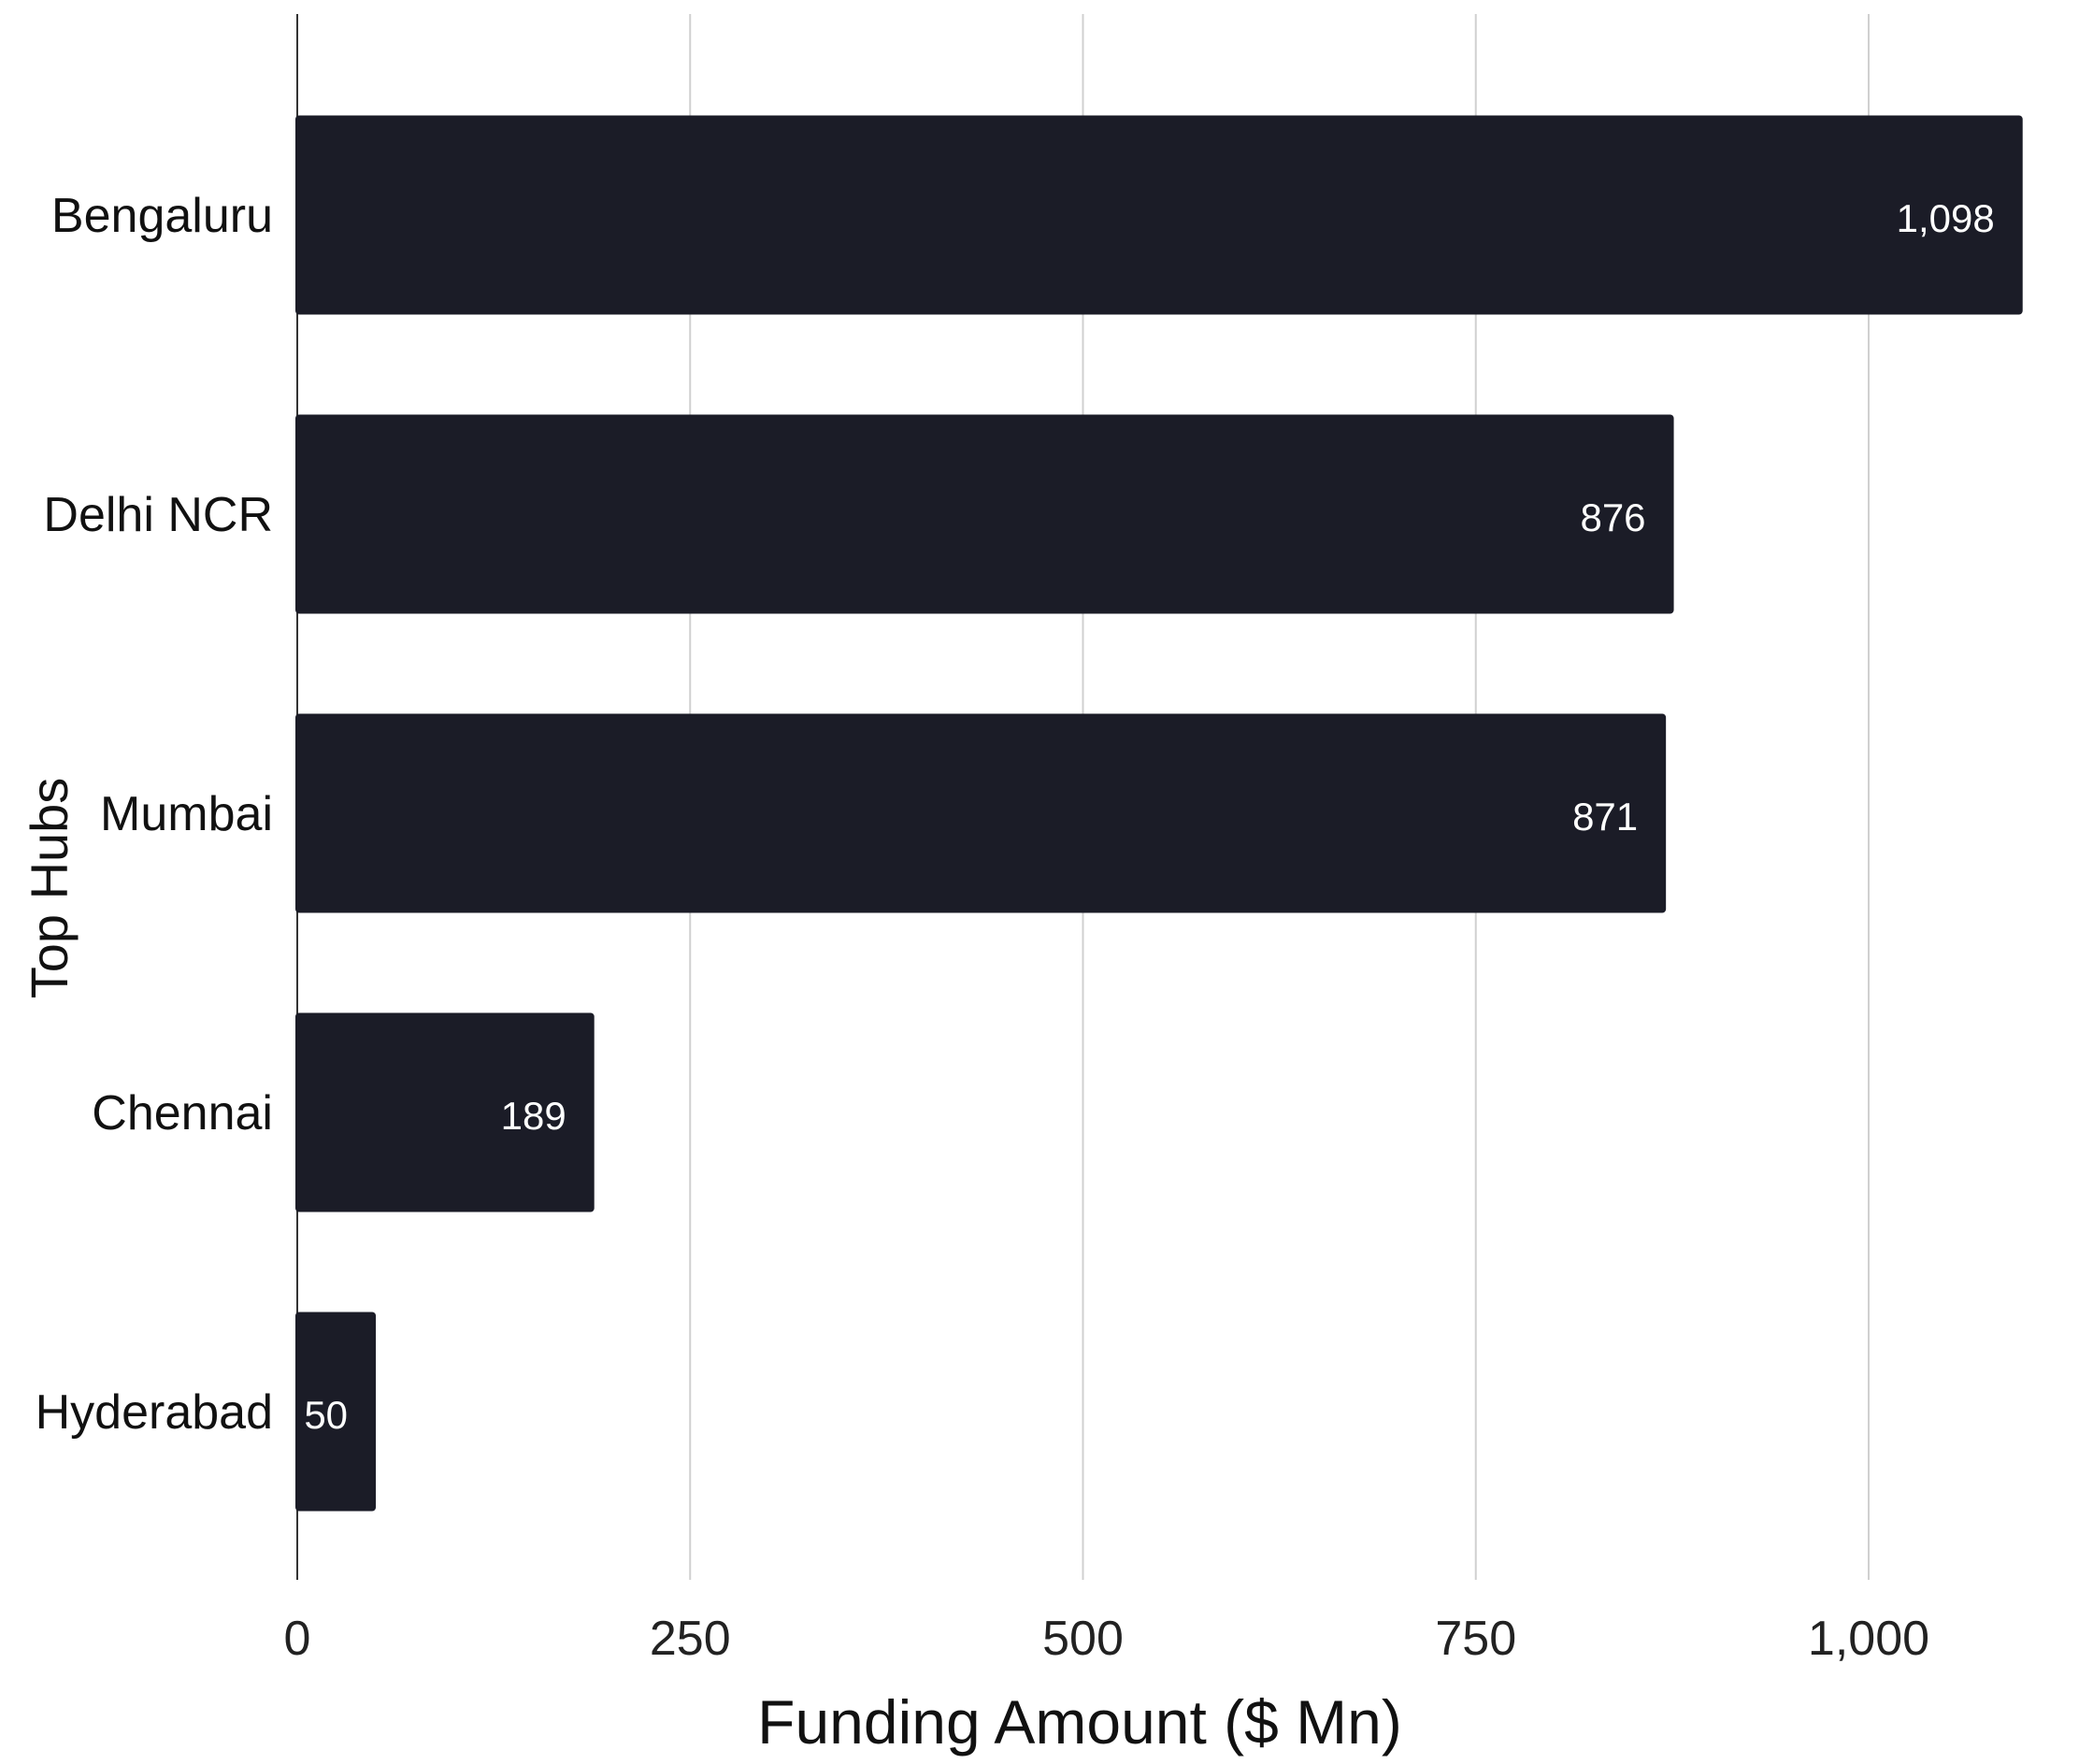  What do you see at coordinates (50, 888) in the screenshot?
I see `y-axis-title: Top Hubs` at bounding box center [50, 888].